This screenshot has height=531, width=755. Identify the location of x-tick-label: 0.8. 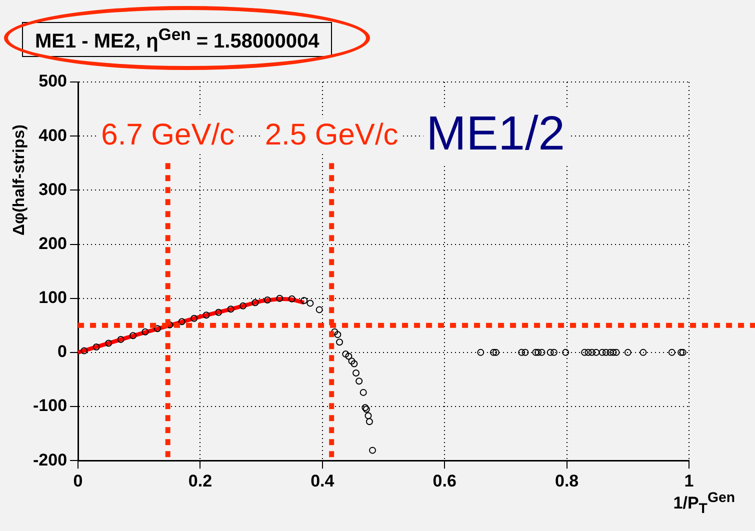
(566, 480).